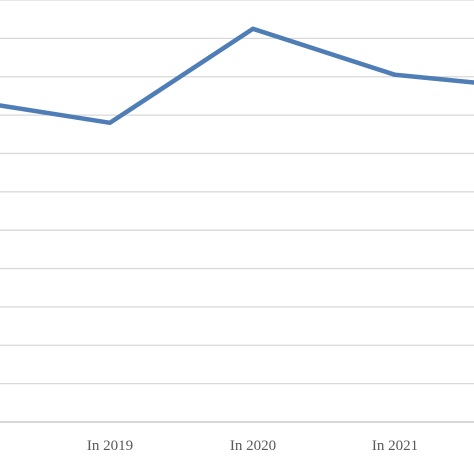 The width and height of the screenshot is (474, 474). Describe the element at coordinates (110, 446) in the screenshot. I see `x-tick-label: In 2019` at that location.